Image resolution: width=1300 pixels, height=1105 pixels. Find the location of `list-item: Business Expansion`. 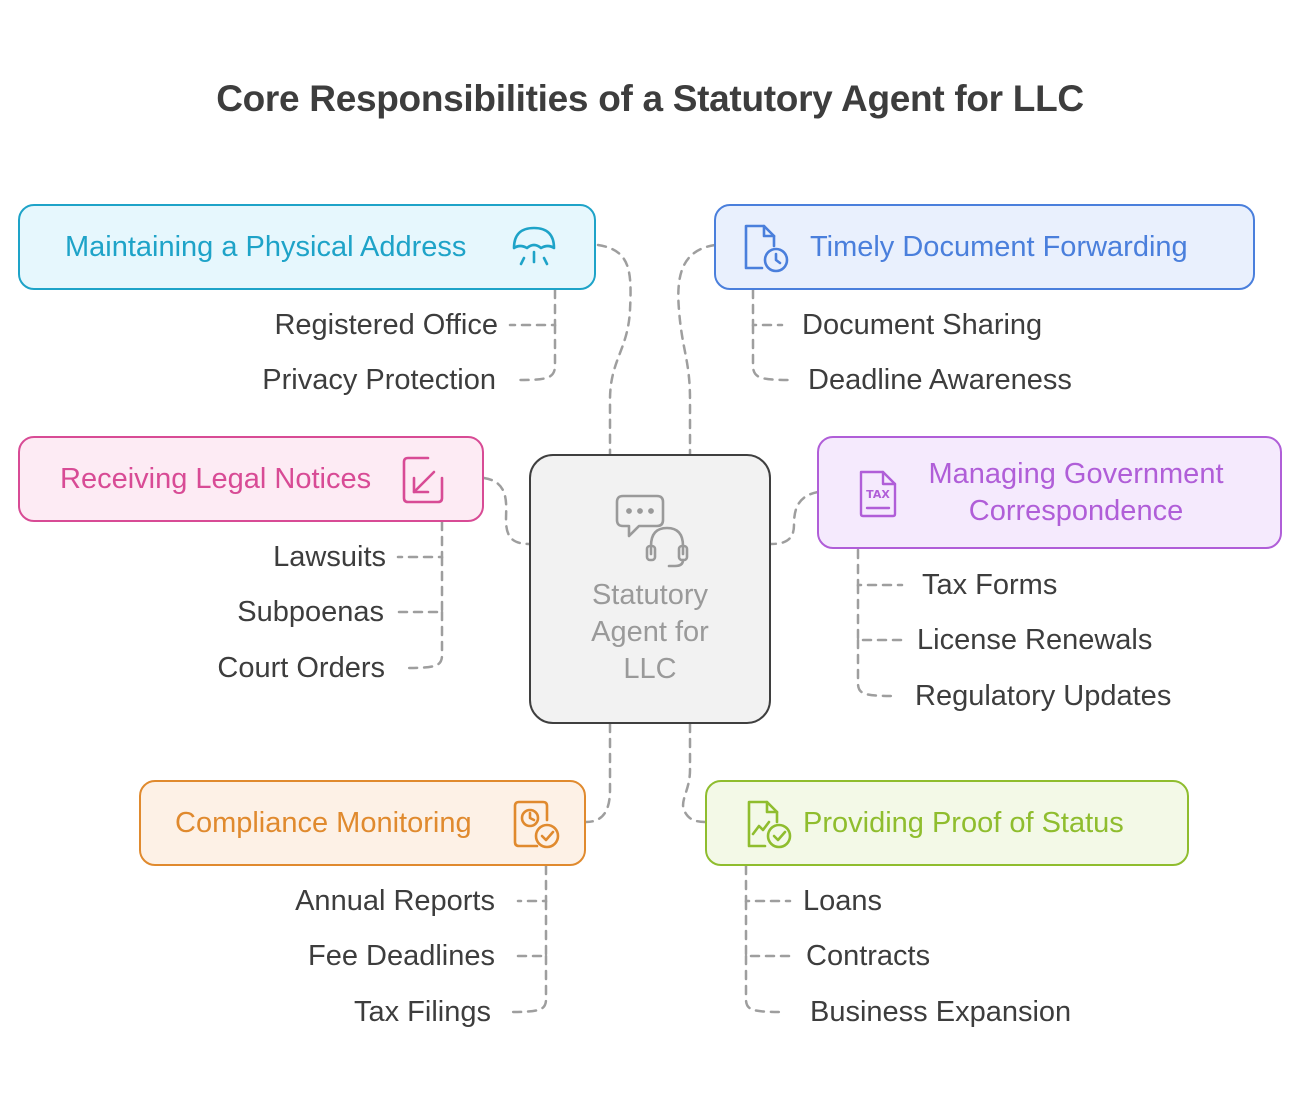

list-item: Business Expansion is located at coordinates (941, 1012).